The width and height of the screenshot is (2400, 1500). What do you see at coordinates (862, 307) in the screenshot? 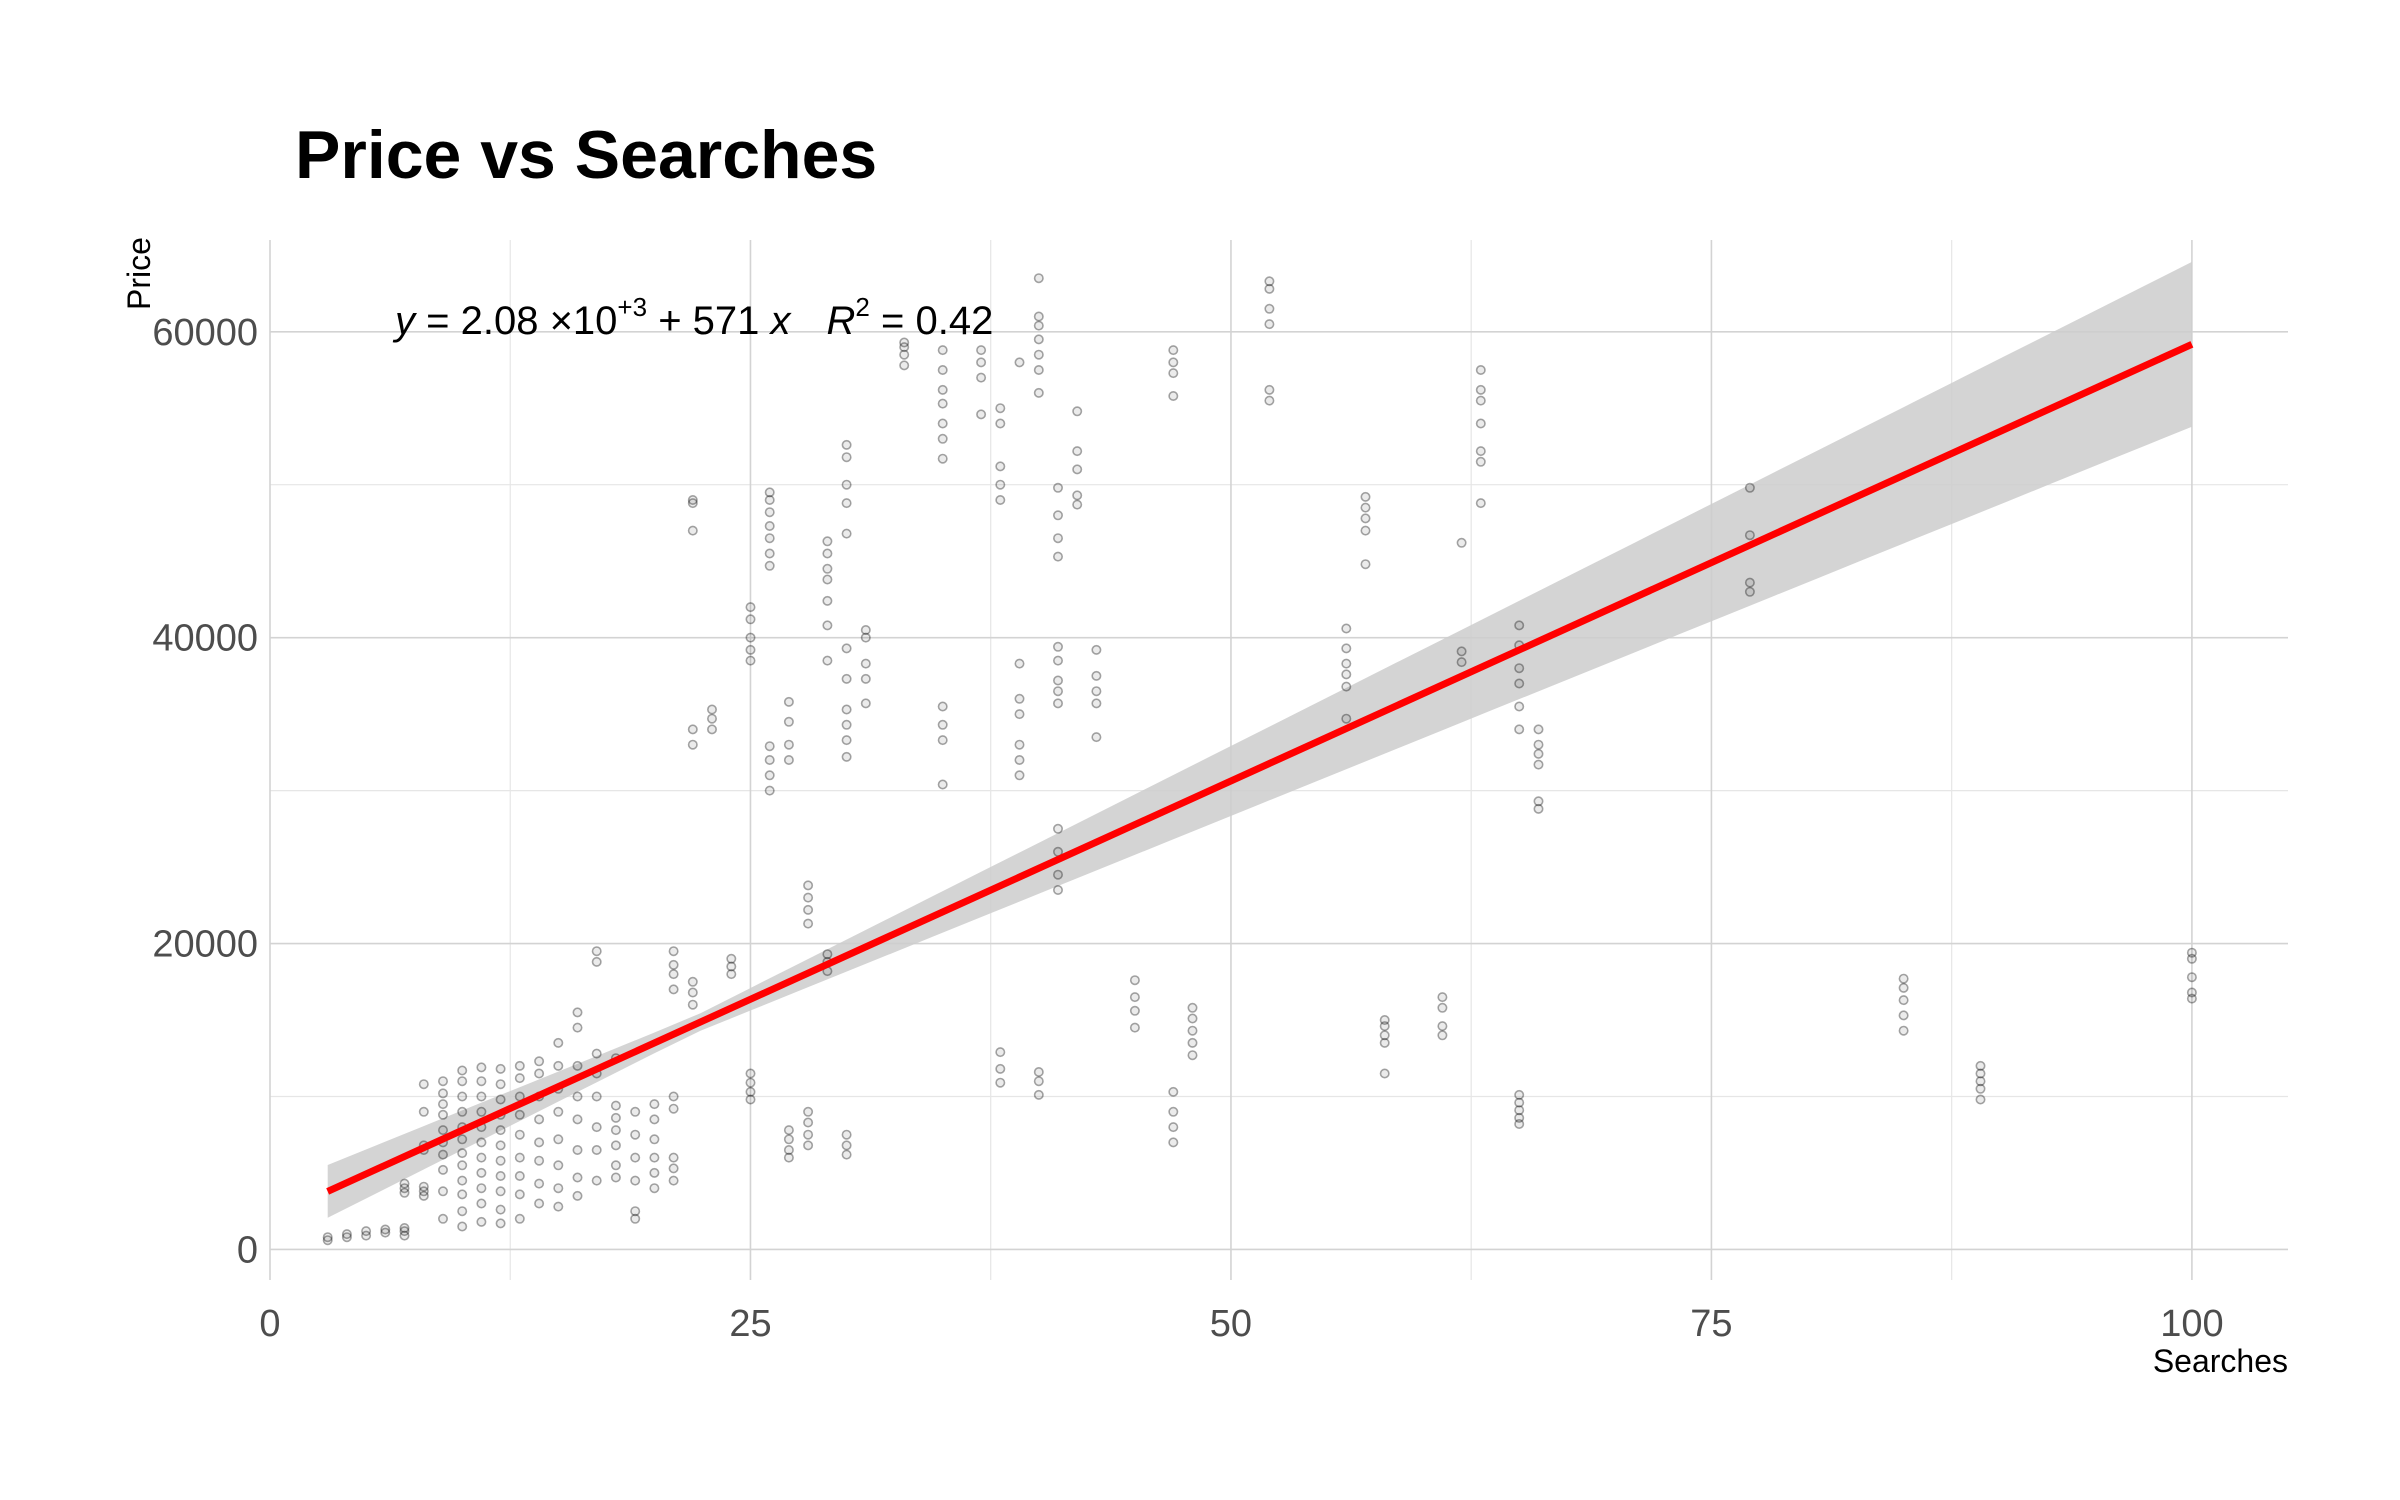
I see `eq-r-exponent: 2` at bounding box center [862, 307].